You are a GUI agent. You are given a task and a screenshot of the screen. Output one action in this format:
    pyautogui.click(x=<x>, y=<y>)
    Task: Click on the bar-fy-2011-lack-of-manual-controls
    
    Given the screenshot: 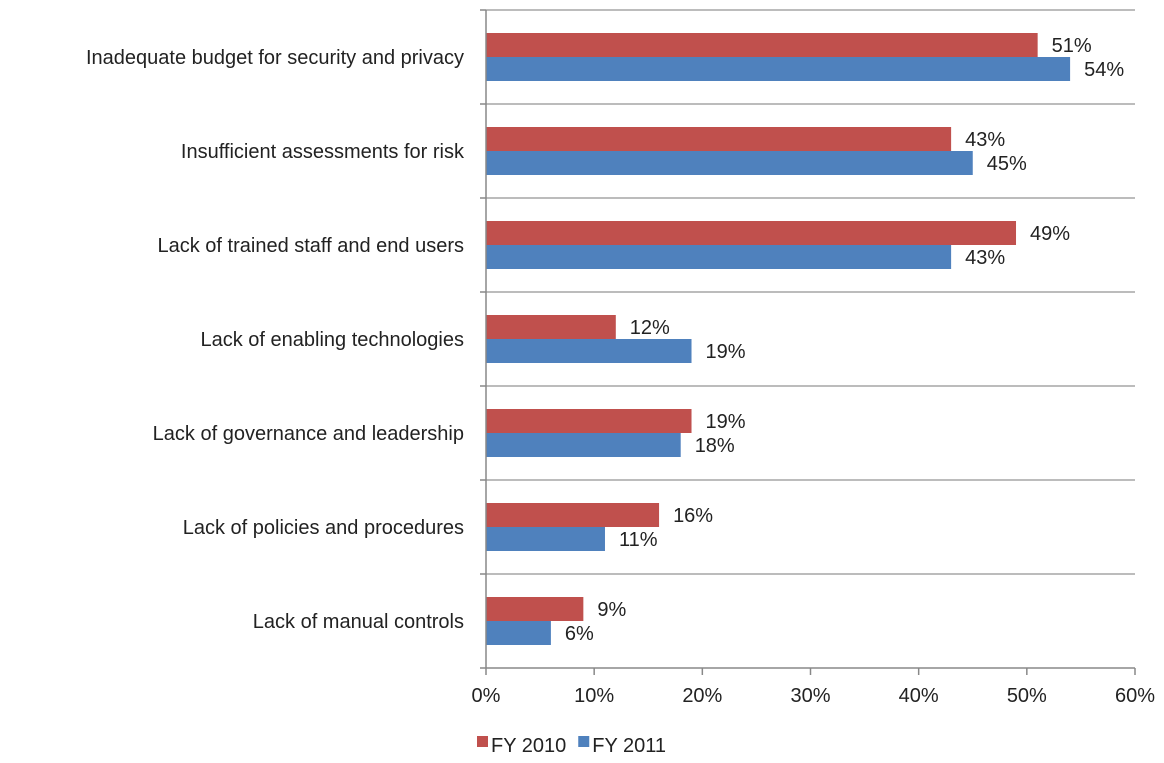 What is the action you would take?
    pyautogui.click(x=518, y=633)
    